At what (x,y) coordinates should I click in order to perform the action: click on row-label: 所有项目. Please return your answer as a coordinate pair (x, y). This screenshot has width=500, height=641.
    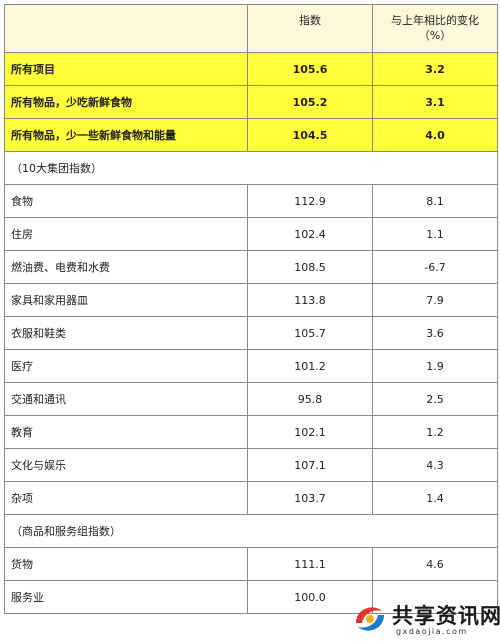
    Looking at the image, I should click on (126, 69).